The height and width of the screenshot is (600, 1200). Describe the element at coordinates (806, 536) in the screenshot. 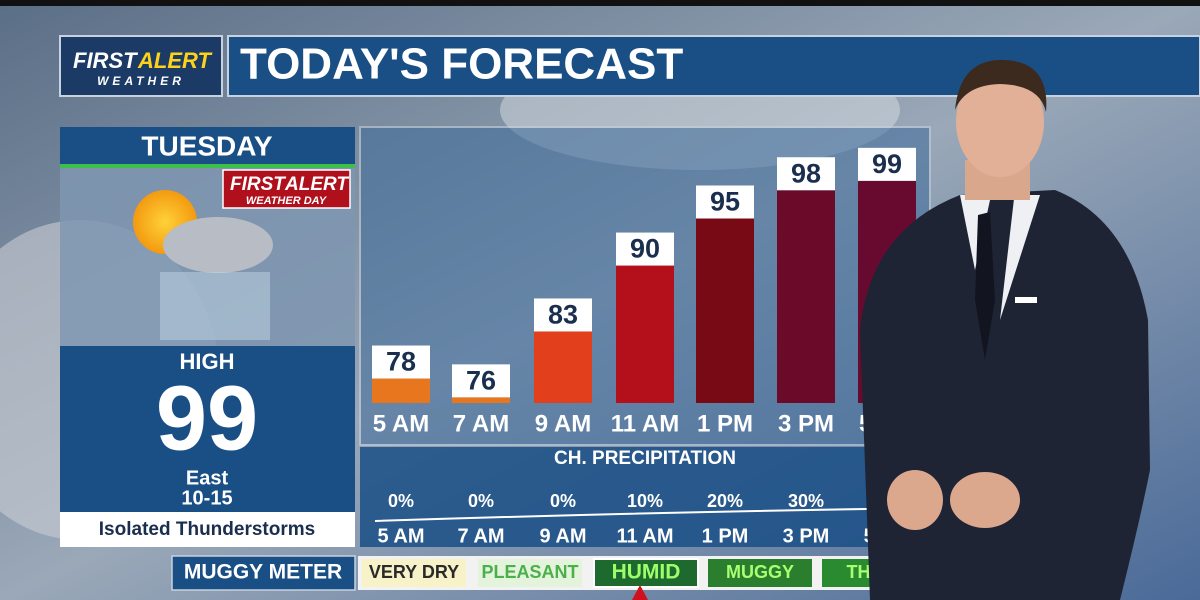

I see `precip-time: 3 PM` at that location.